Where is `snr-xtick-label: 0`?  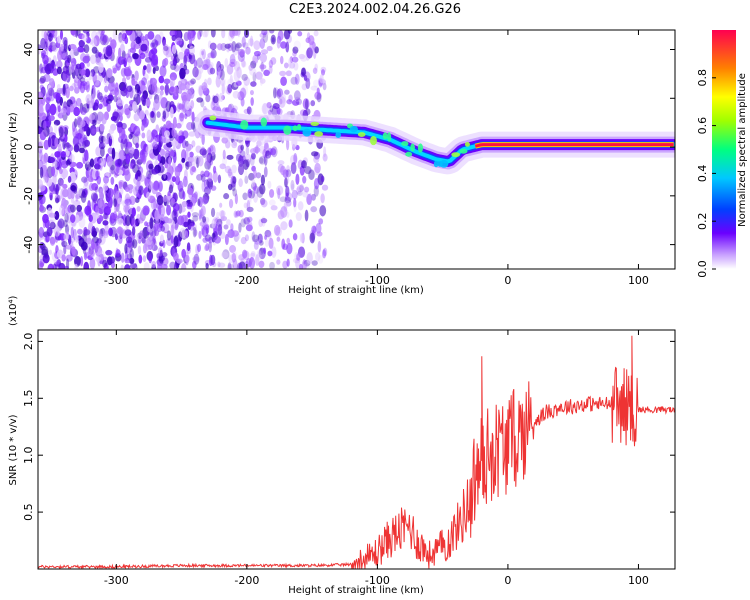
snr-xtick-label: 0 is located at coordinates (507, 580).